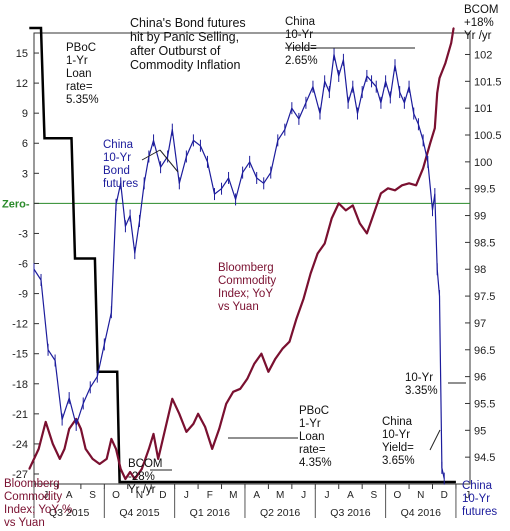  Describe the element at coordinates (121, 164) in the screenshot. I see `annotation-bond-futures: China 10-Yr Bond futures` at that location.